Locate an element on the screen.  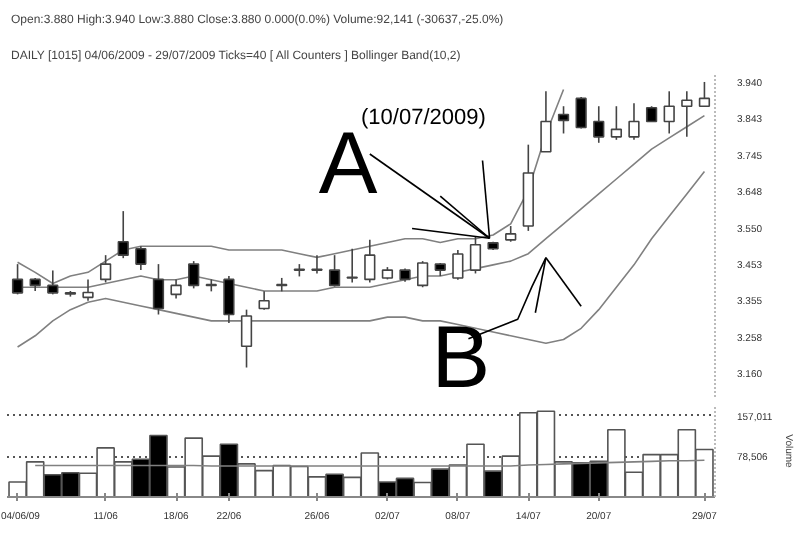
annotation: (10/07/2009) is located at coordinates (423, 118).